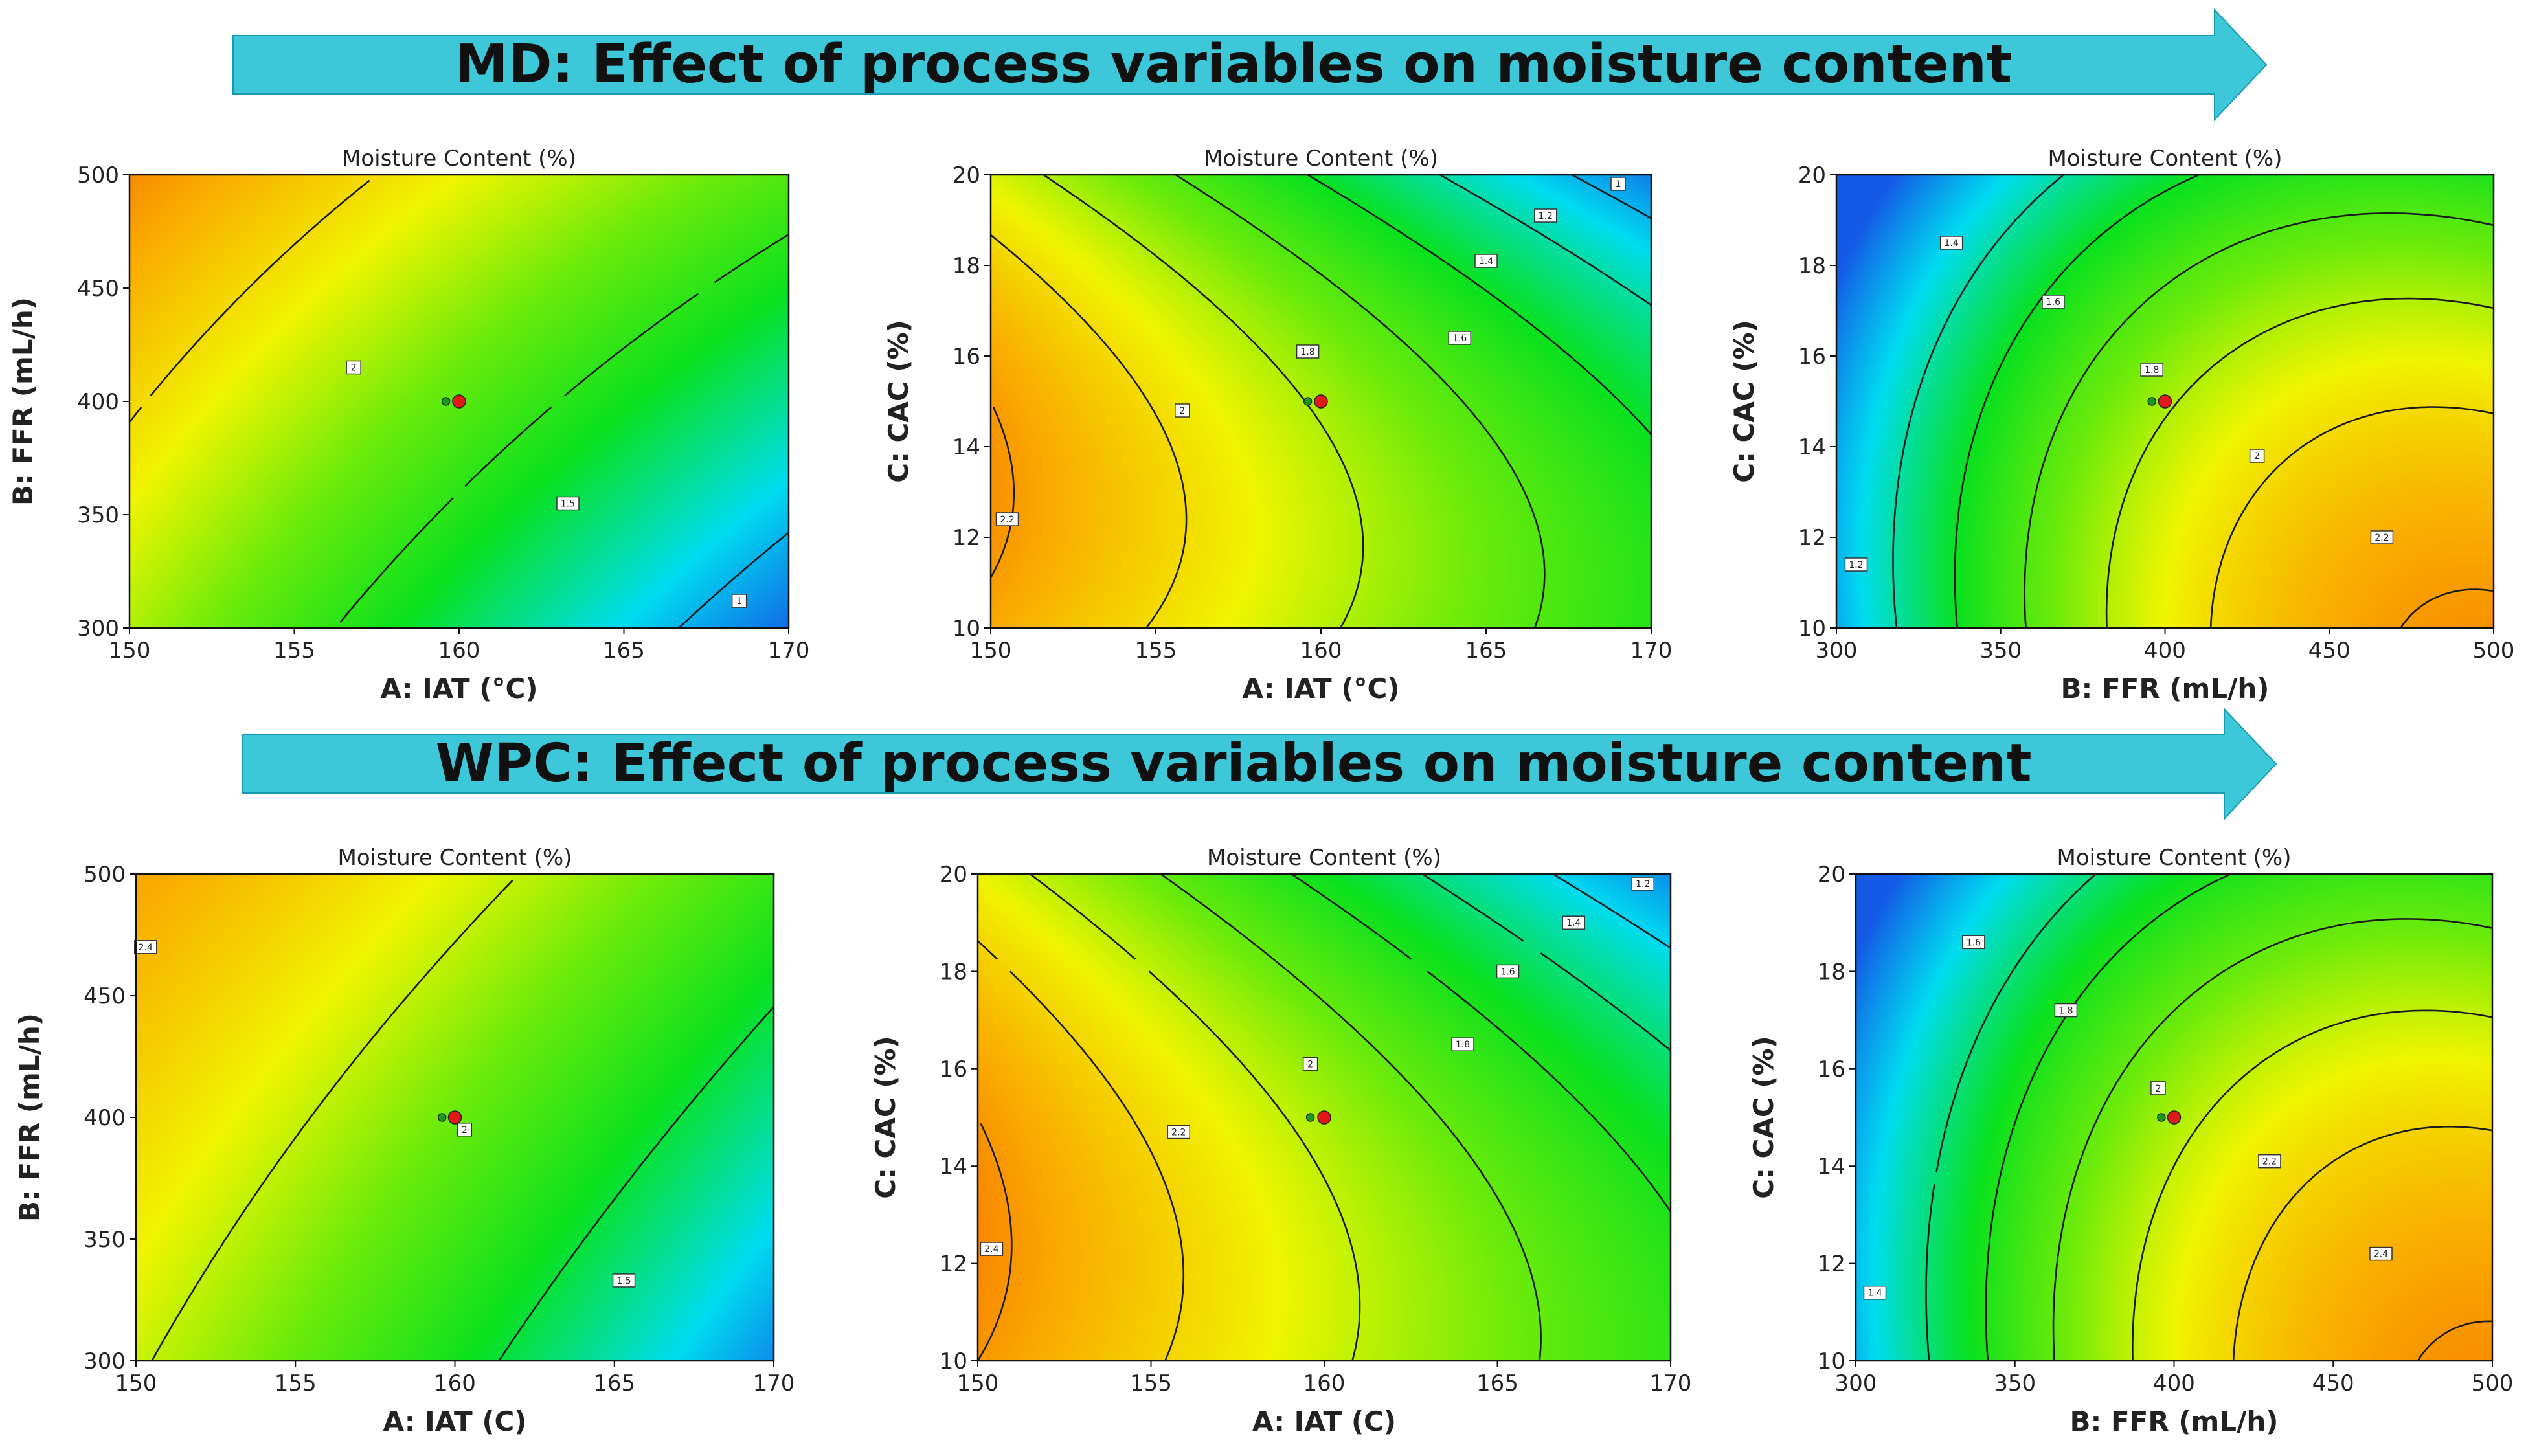  Describe the element at coordinates (2174, 1384) in the screenshot. I see `x-tick-label: 400` at that location.